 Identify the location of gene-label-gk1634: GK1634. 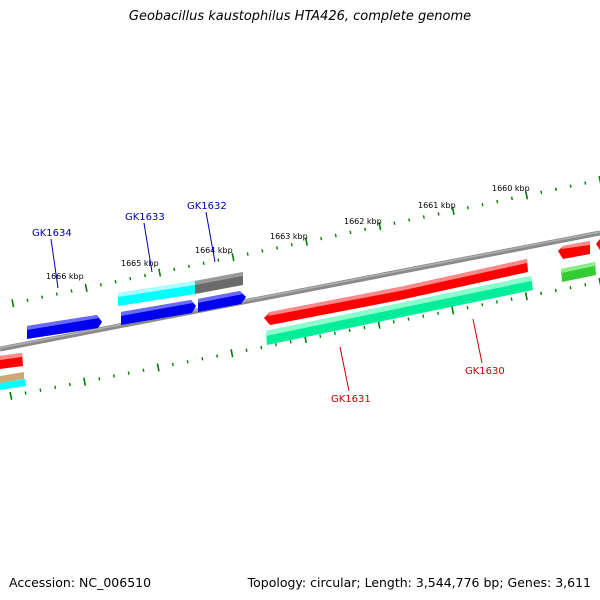
(52, 233).